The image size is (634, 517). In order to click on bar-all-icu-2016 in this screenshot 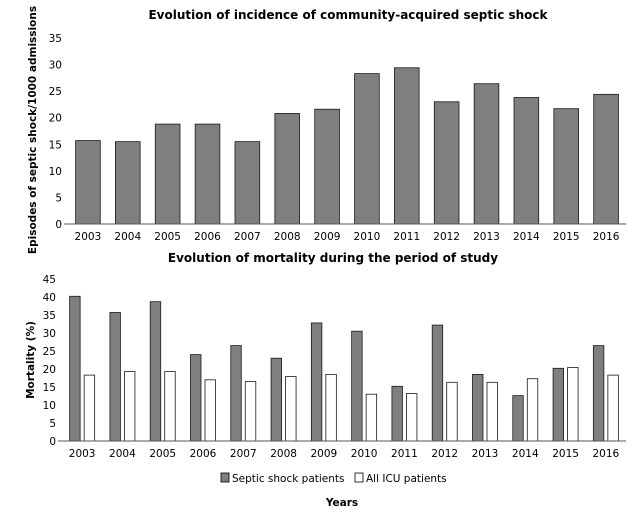, I will do `click(613, 408)`.